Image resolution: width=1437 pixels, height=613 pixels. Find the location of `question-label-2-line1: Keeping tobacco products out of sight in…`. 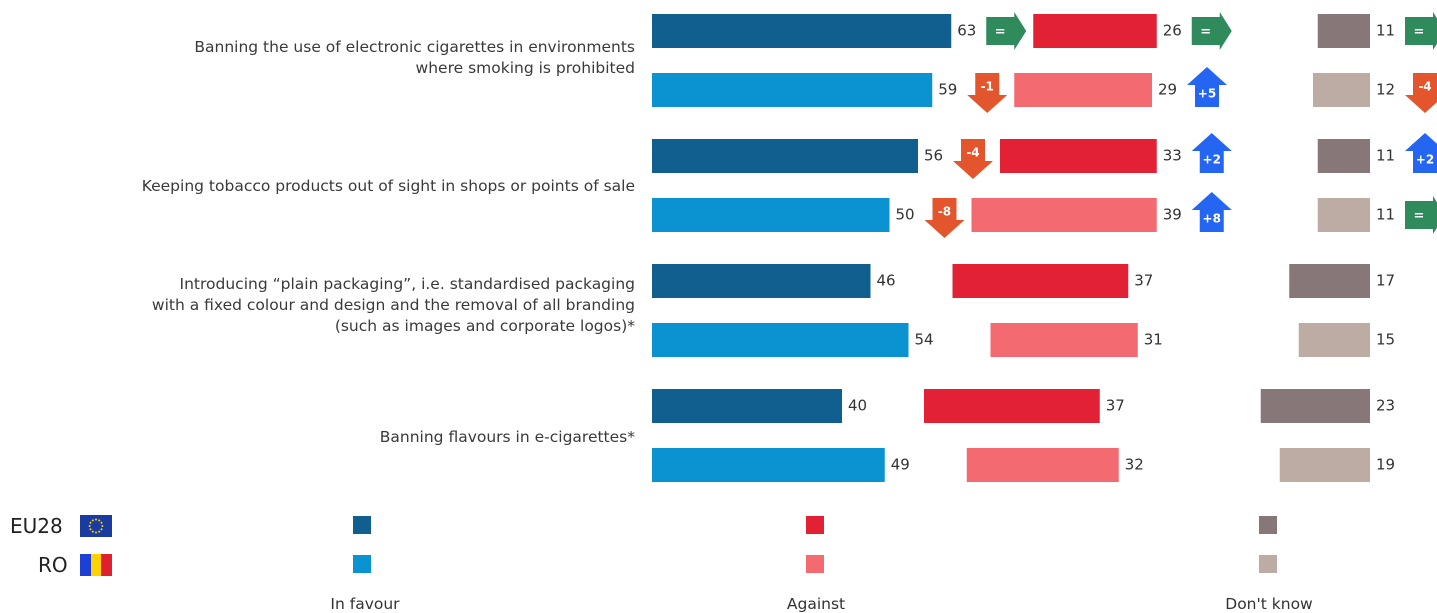

question-label-2-line1: Keeping tobacco products out of sight in… is located at coordinates (388, 186).